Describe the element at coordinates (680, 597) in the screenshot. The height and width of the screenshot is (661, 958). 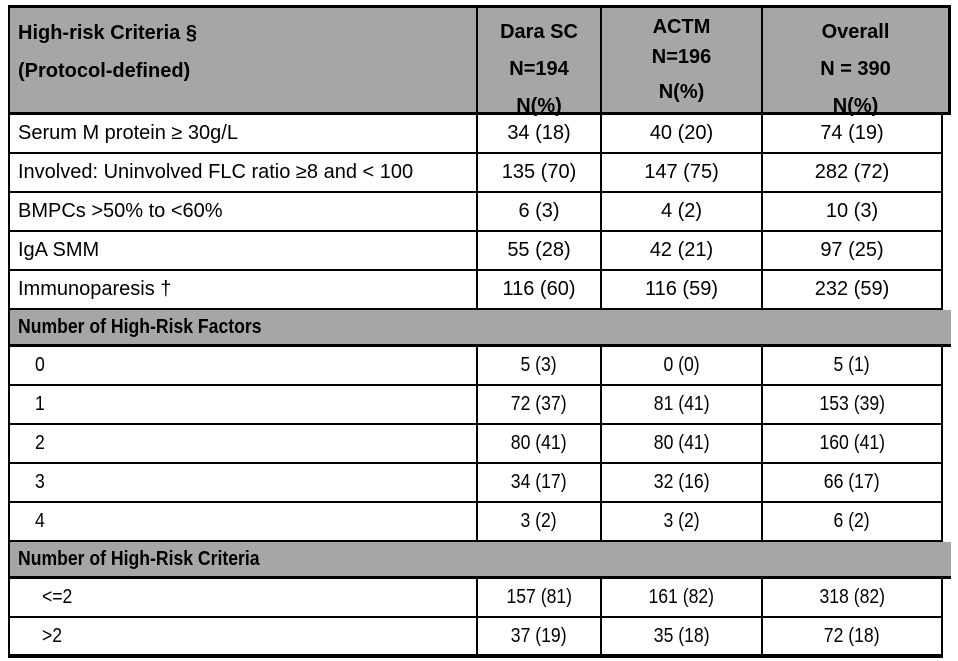
I see `cell-actm: 161 (82)` at that location.